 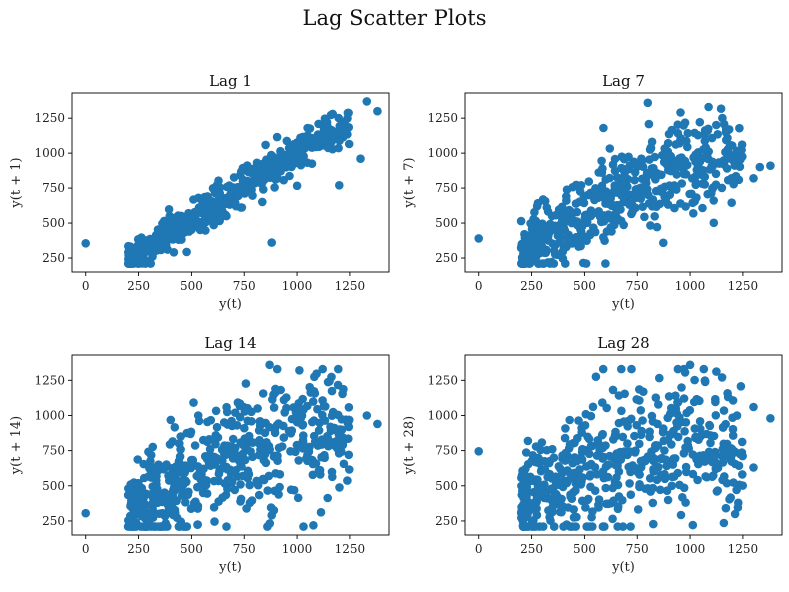 What do you see at coordinates (230, 304) in the screenshot?
I see `x-axis-label: y(t)` at bounding box center [230, 304].